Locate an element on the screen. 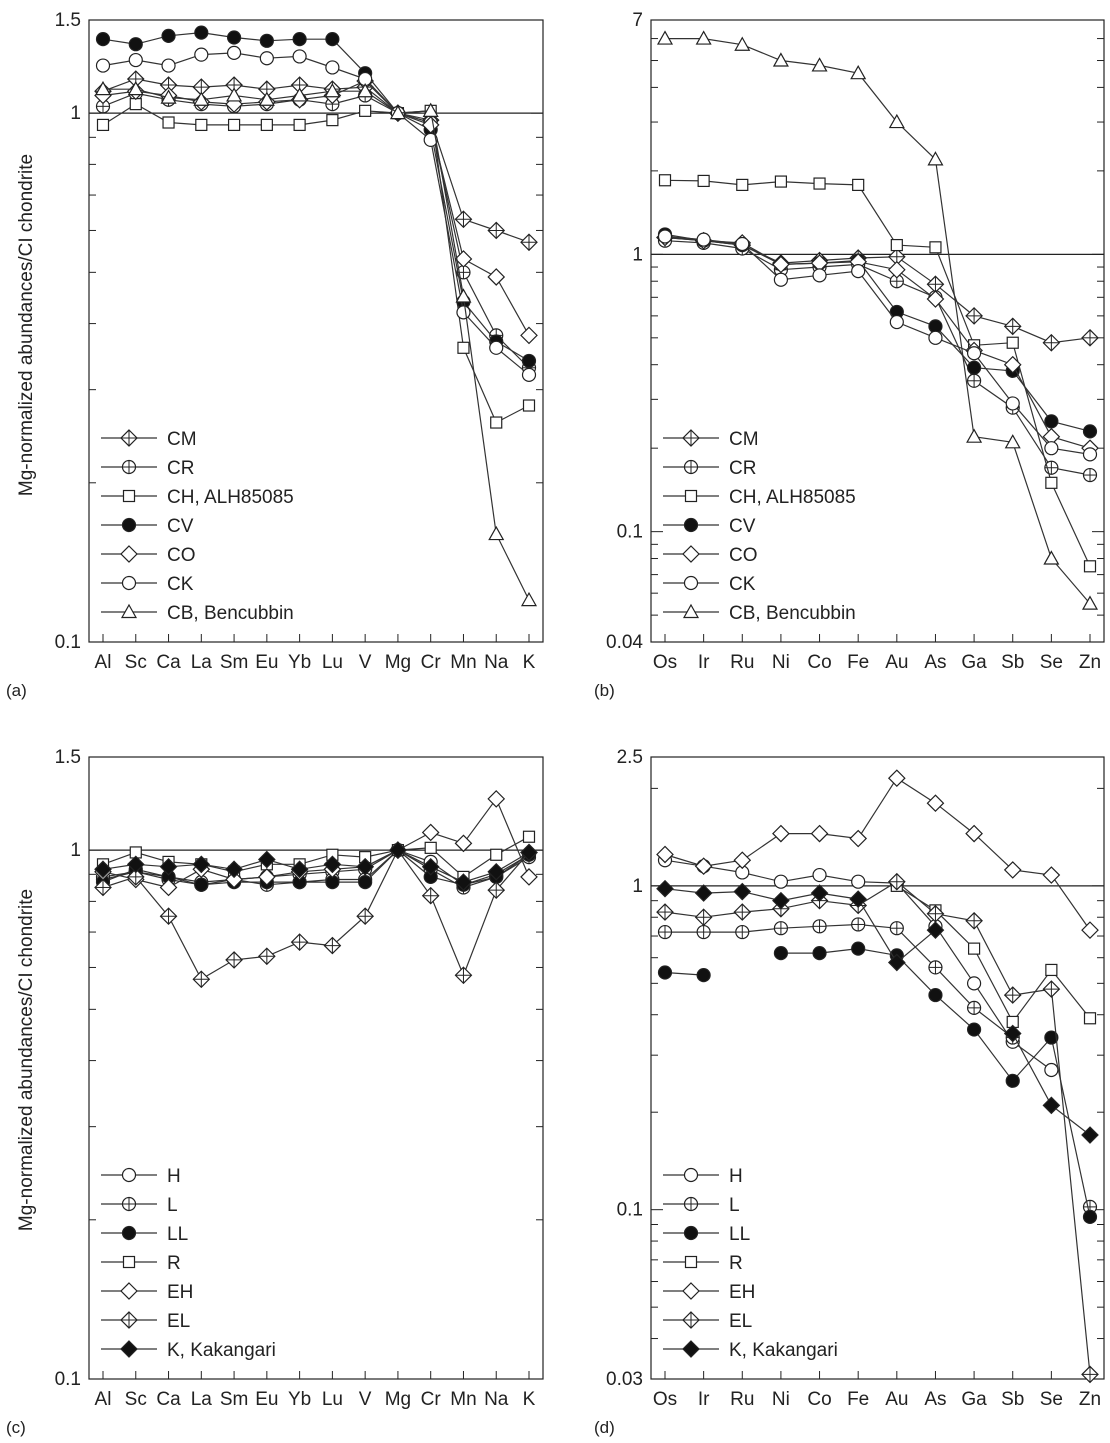 Image resolution: width=1110 pixels, height=1443 pixels. panel-a-legend-label-cr: CR is located at coordinates (180, 468).